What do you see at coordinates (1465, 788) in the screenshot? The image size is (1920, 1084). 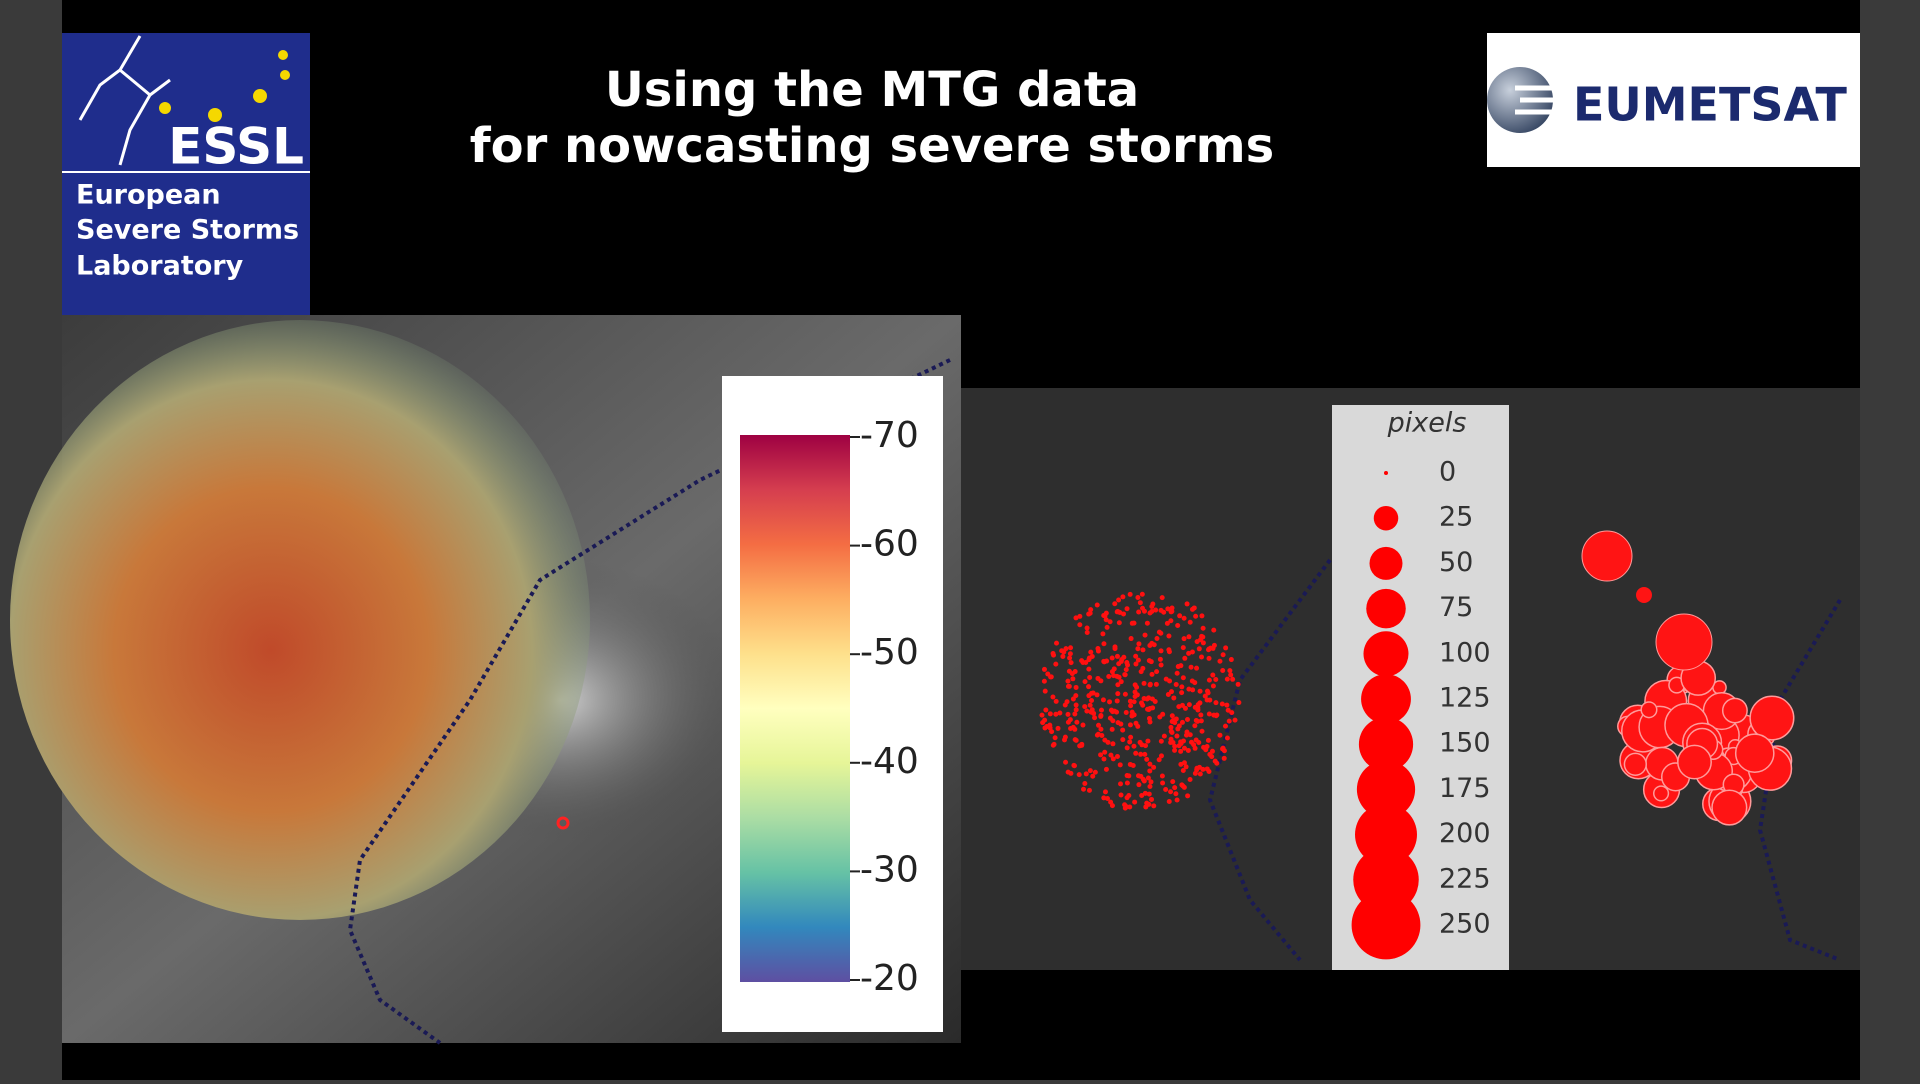 I see `legend-label: 175` at bounding box center [1465, 788].